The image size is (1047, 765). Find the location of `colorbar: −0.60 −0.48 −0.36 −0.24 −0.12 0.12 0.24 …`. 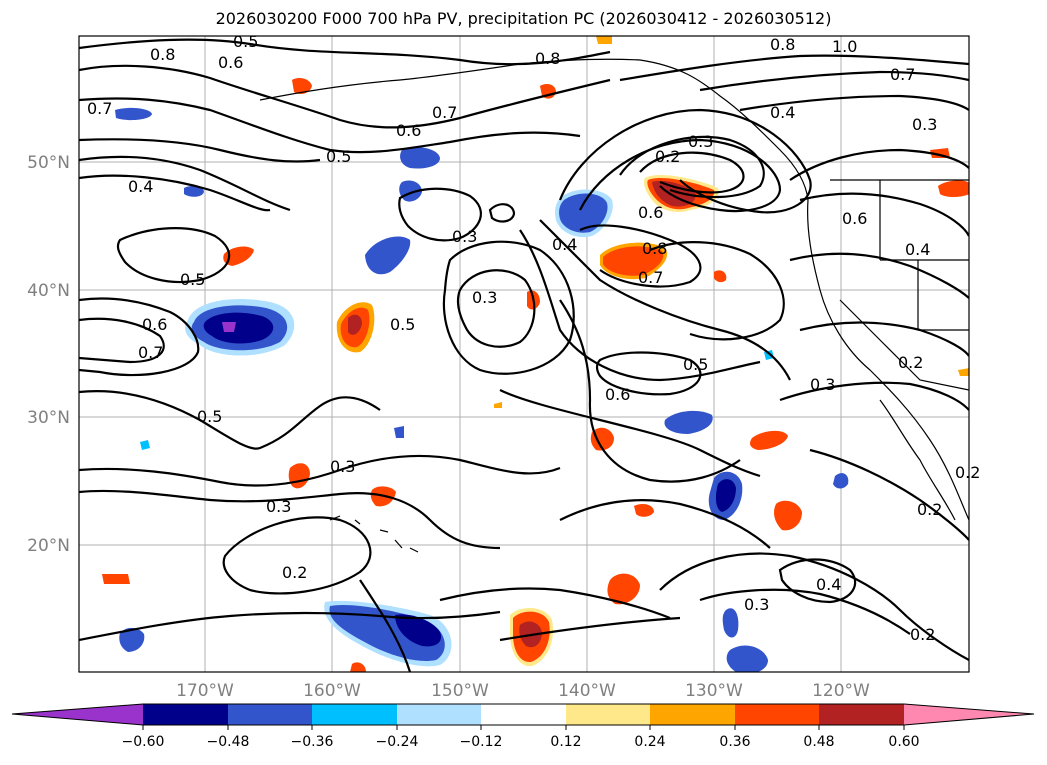

colorbar: −0.60 −0.48 −0.36 −0.24 −0.12 0.12 0.24 … is located at coordinates (523, 726).